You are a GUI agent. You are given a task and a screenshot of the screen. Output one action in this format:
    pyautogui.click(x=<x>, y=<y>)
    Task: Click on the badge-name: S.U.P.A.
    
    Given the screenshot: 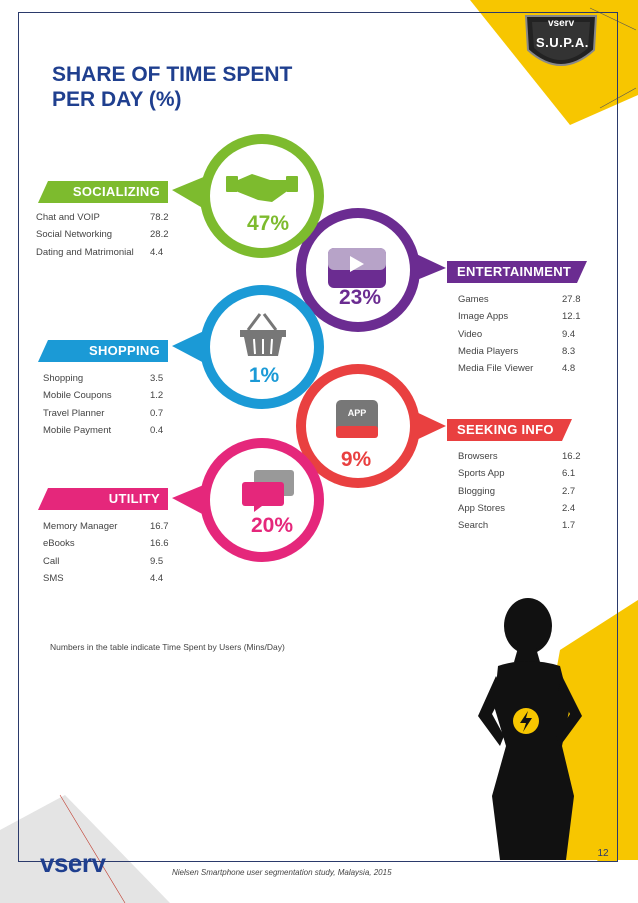 What is the action you would take?
    pyautogui.click(x=562, y=42)
    